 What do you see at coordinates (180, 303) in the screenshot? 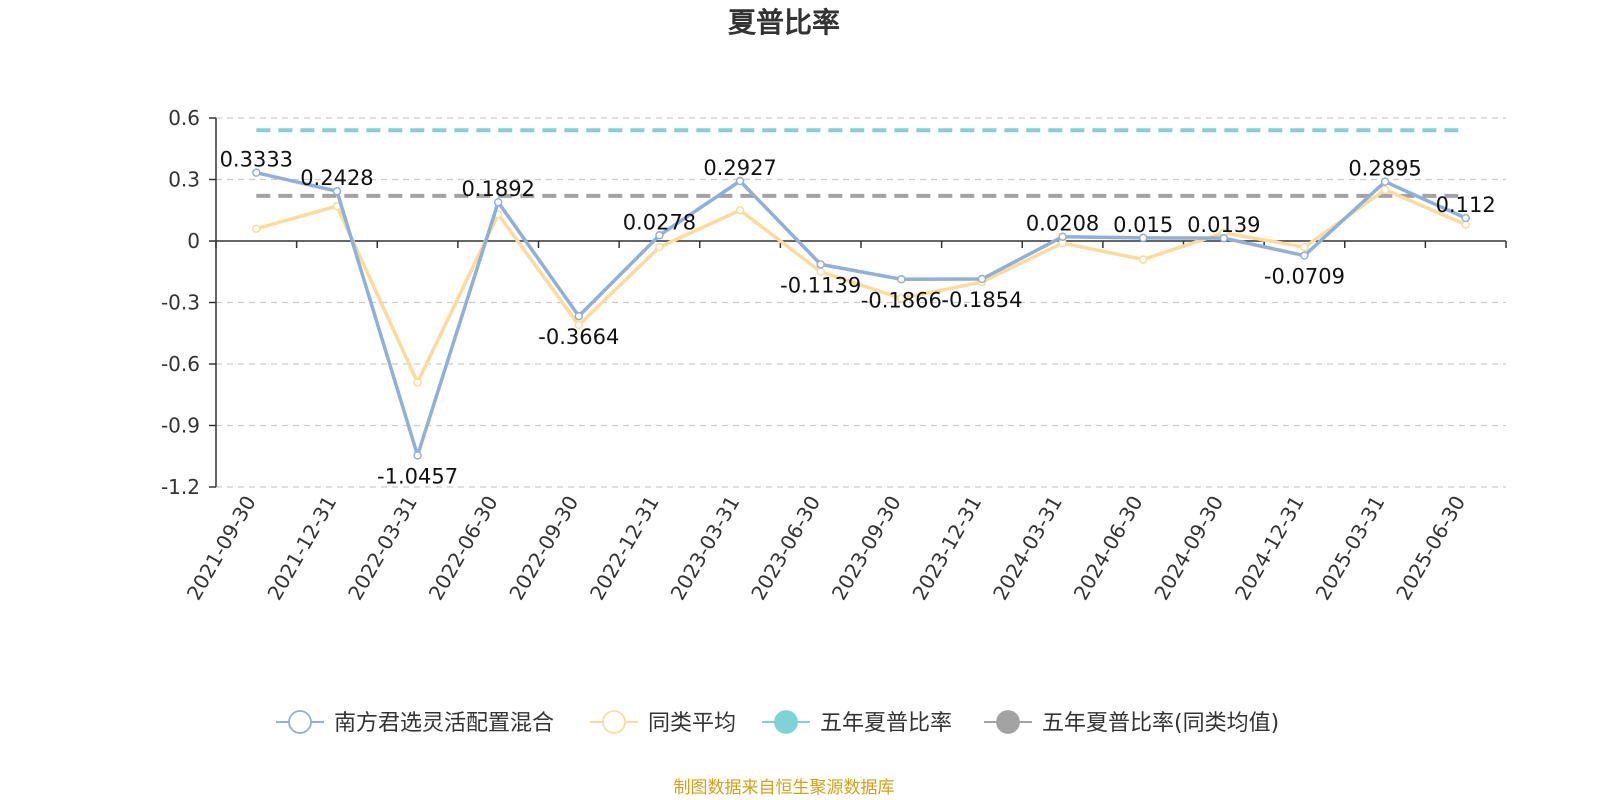
I see `y-tick-label: -0.3` at bounding box center [180, 303].